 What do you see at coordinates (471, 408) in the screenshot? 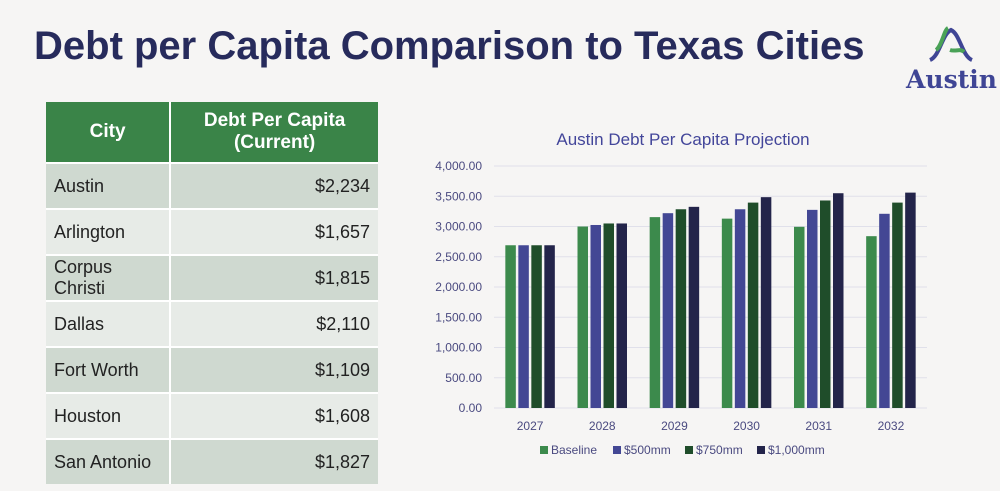
I see `y-tick-label: 0.00` at bounding box center [471, 408].